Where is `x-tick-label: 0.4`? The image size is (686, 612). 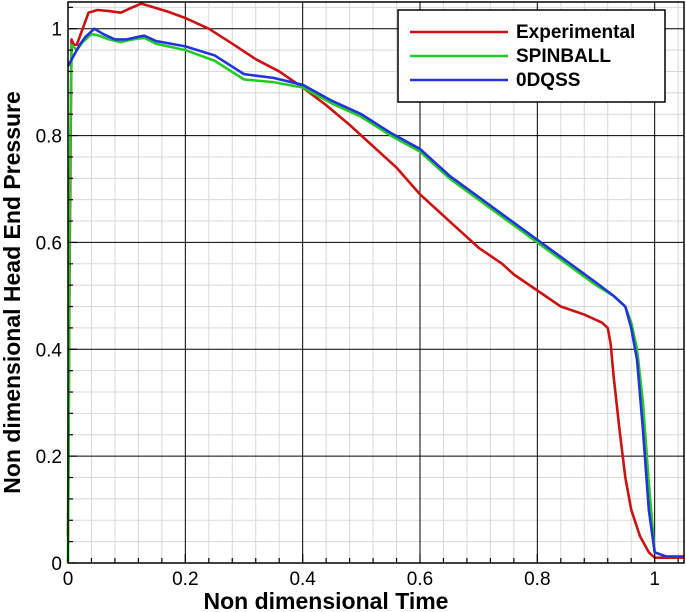 x-tick-label: 0.4 is located at coordinates (302, 579).